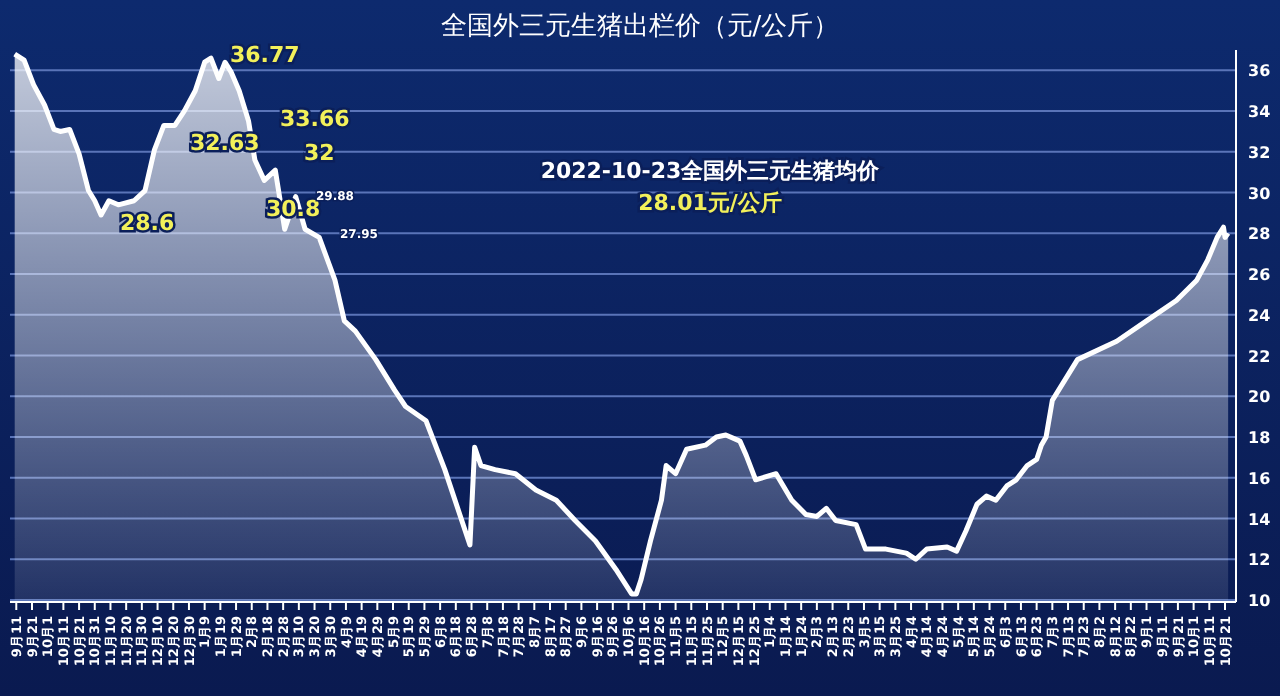  What do you see at coordinates (1259, 152) in the screenshot?
I see `y-tick-label: 32` at bounding box center [1259, 152].